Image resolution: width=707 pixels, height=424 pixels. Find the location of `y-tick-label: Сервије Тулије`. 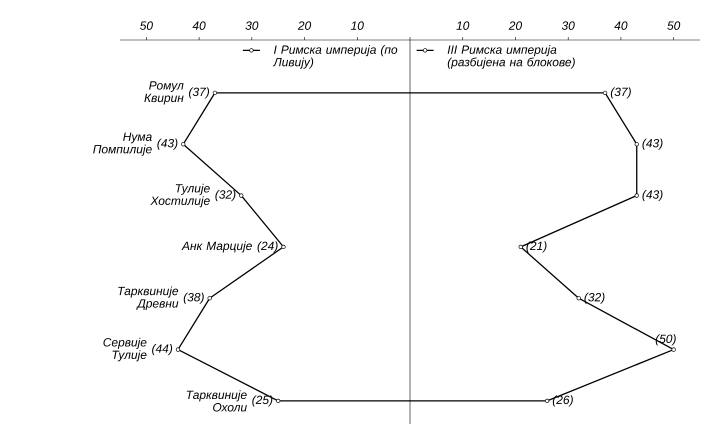

y-tick-label: Сервије Тулије is located at coordinates (124, 350).